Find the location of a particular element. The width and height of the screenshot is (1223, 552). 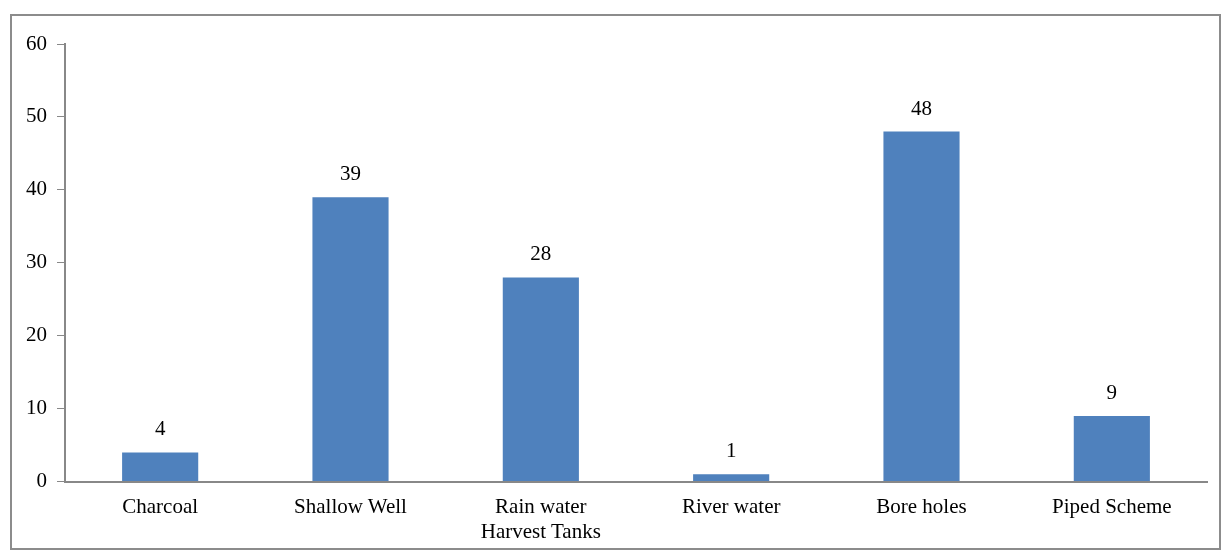

y-tick-label: 60 is located at coordinates (36, 42).